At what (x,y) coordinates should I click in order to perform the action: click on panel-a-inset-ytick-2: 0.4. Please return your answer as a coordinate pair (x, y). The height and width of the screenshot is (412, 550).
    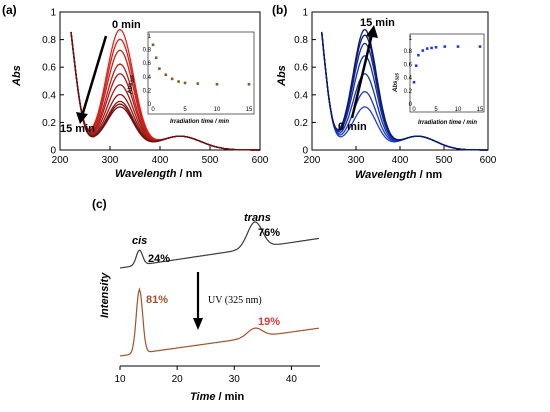
    Looking at the image, I should click on (147, 78).